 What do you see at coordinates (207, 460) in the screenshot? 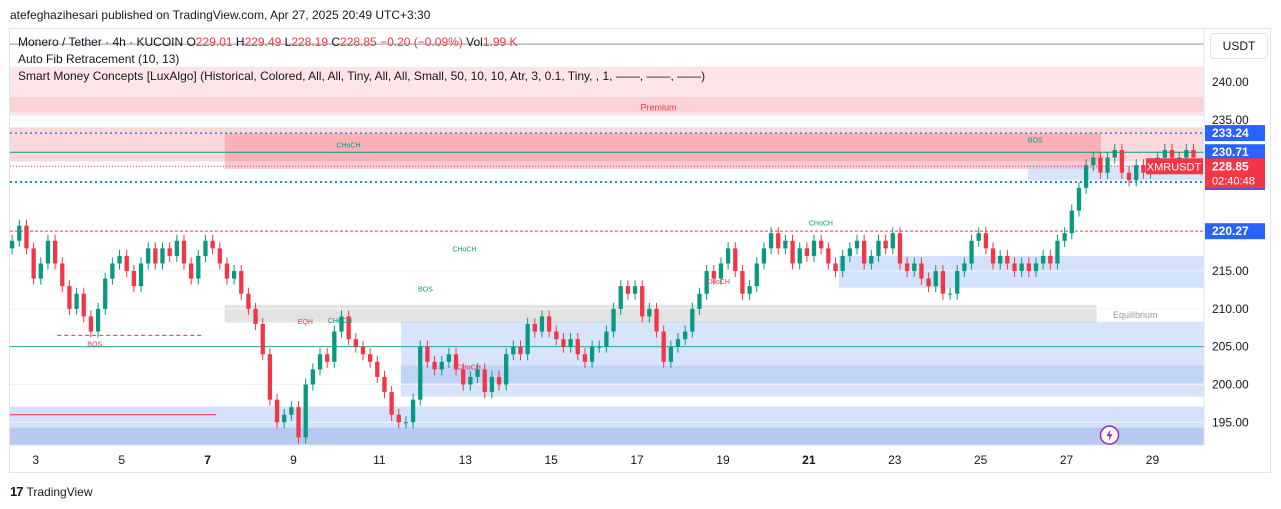
I see `time-tick-label: 7` at bounding box center [207, 460].